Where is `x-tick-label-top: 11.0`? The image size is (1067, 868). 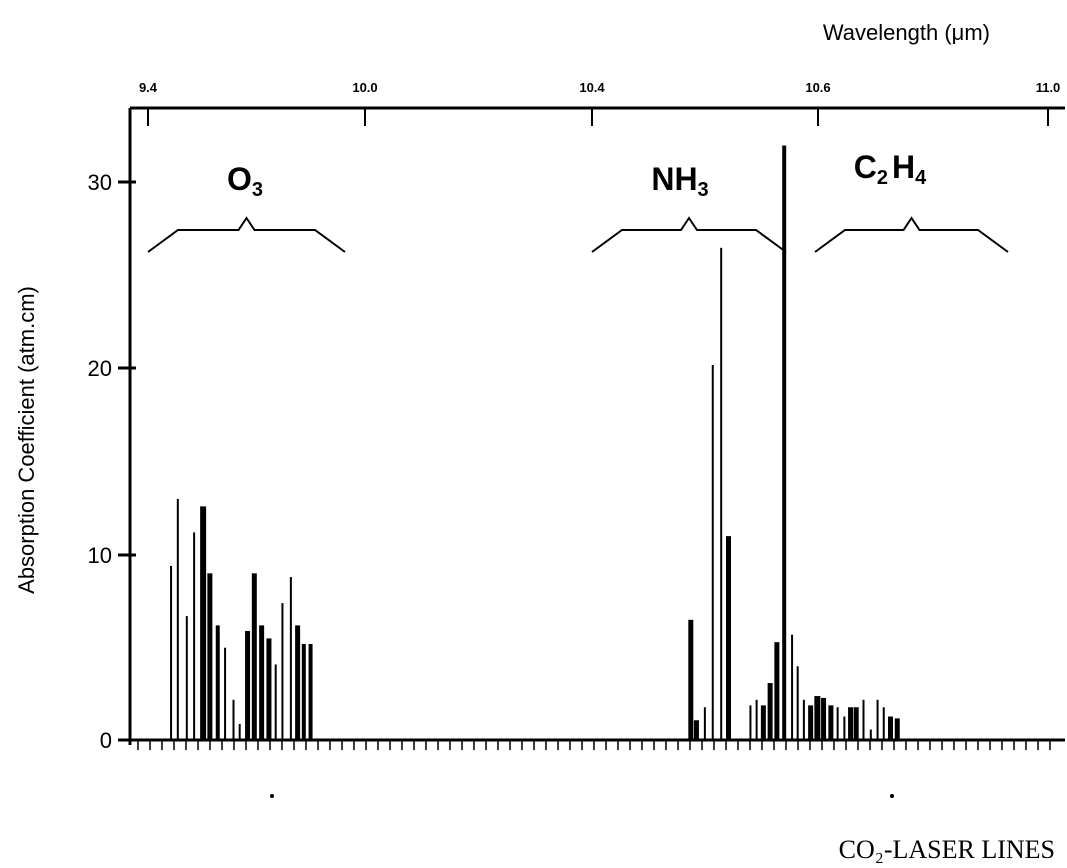
x-tick-label-top: 11.0 is located at coordinates (1048, 87).